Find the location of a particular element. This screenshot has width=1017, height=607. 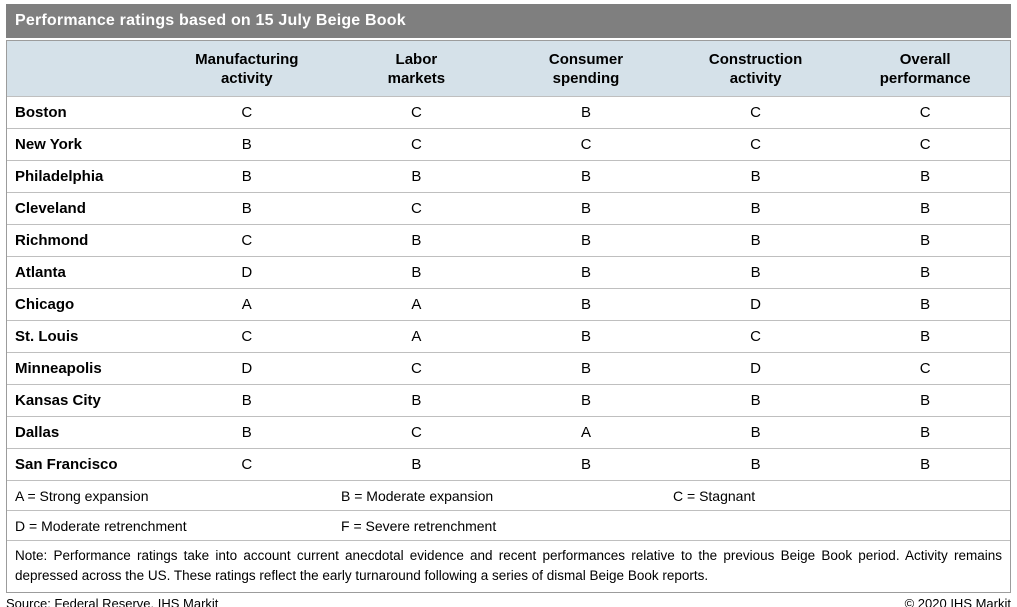

legend-item: A = Strong expansion is located at coordinates (82, 495).